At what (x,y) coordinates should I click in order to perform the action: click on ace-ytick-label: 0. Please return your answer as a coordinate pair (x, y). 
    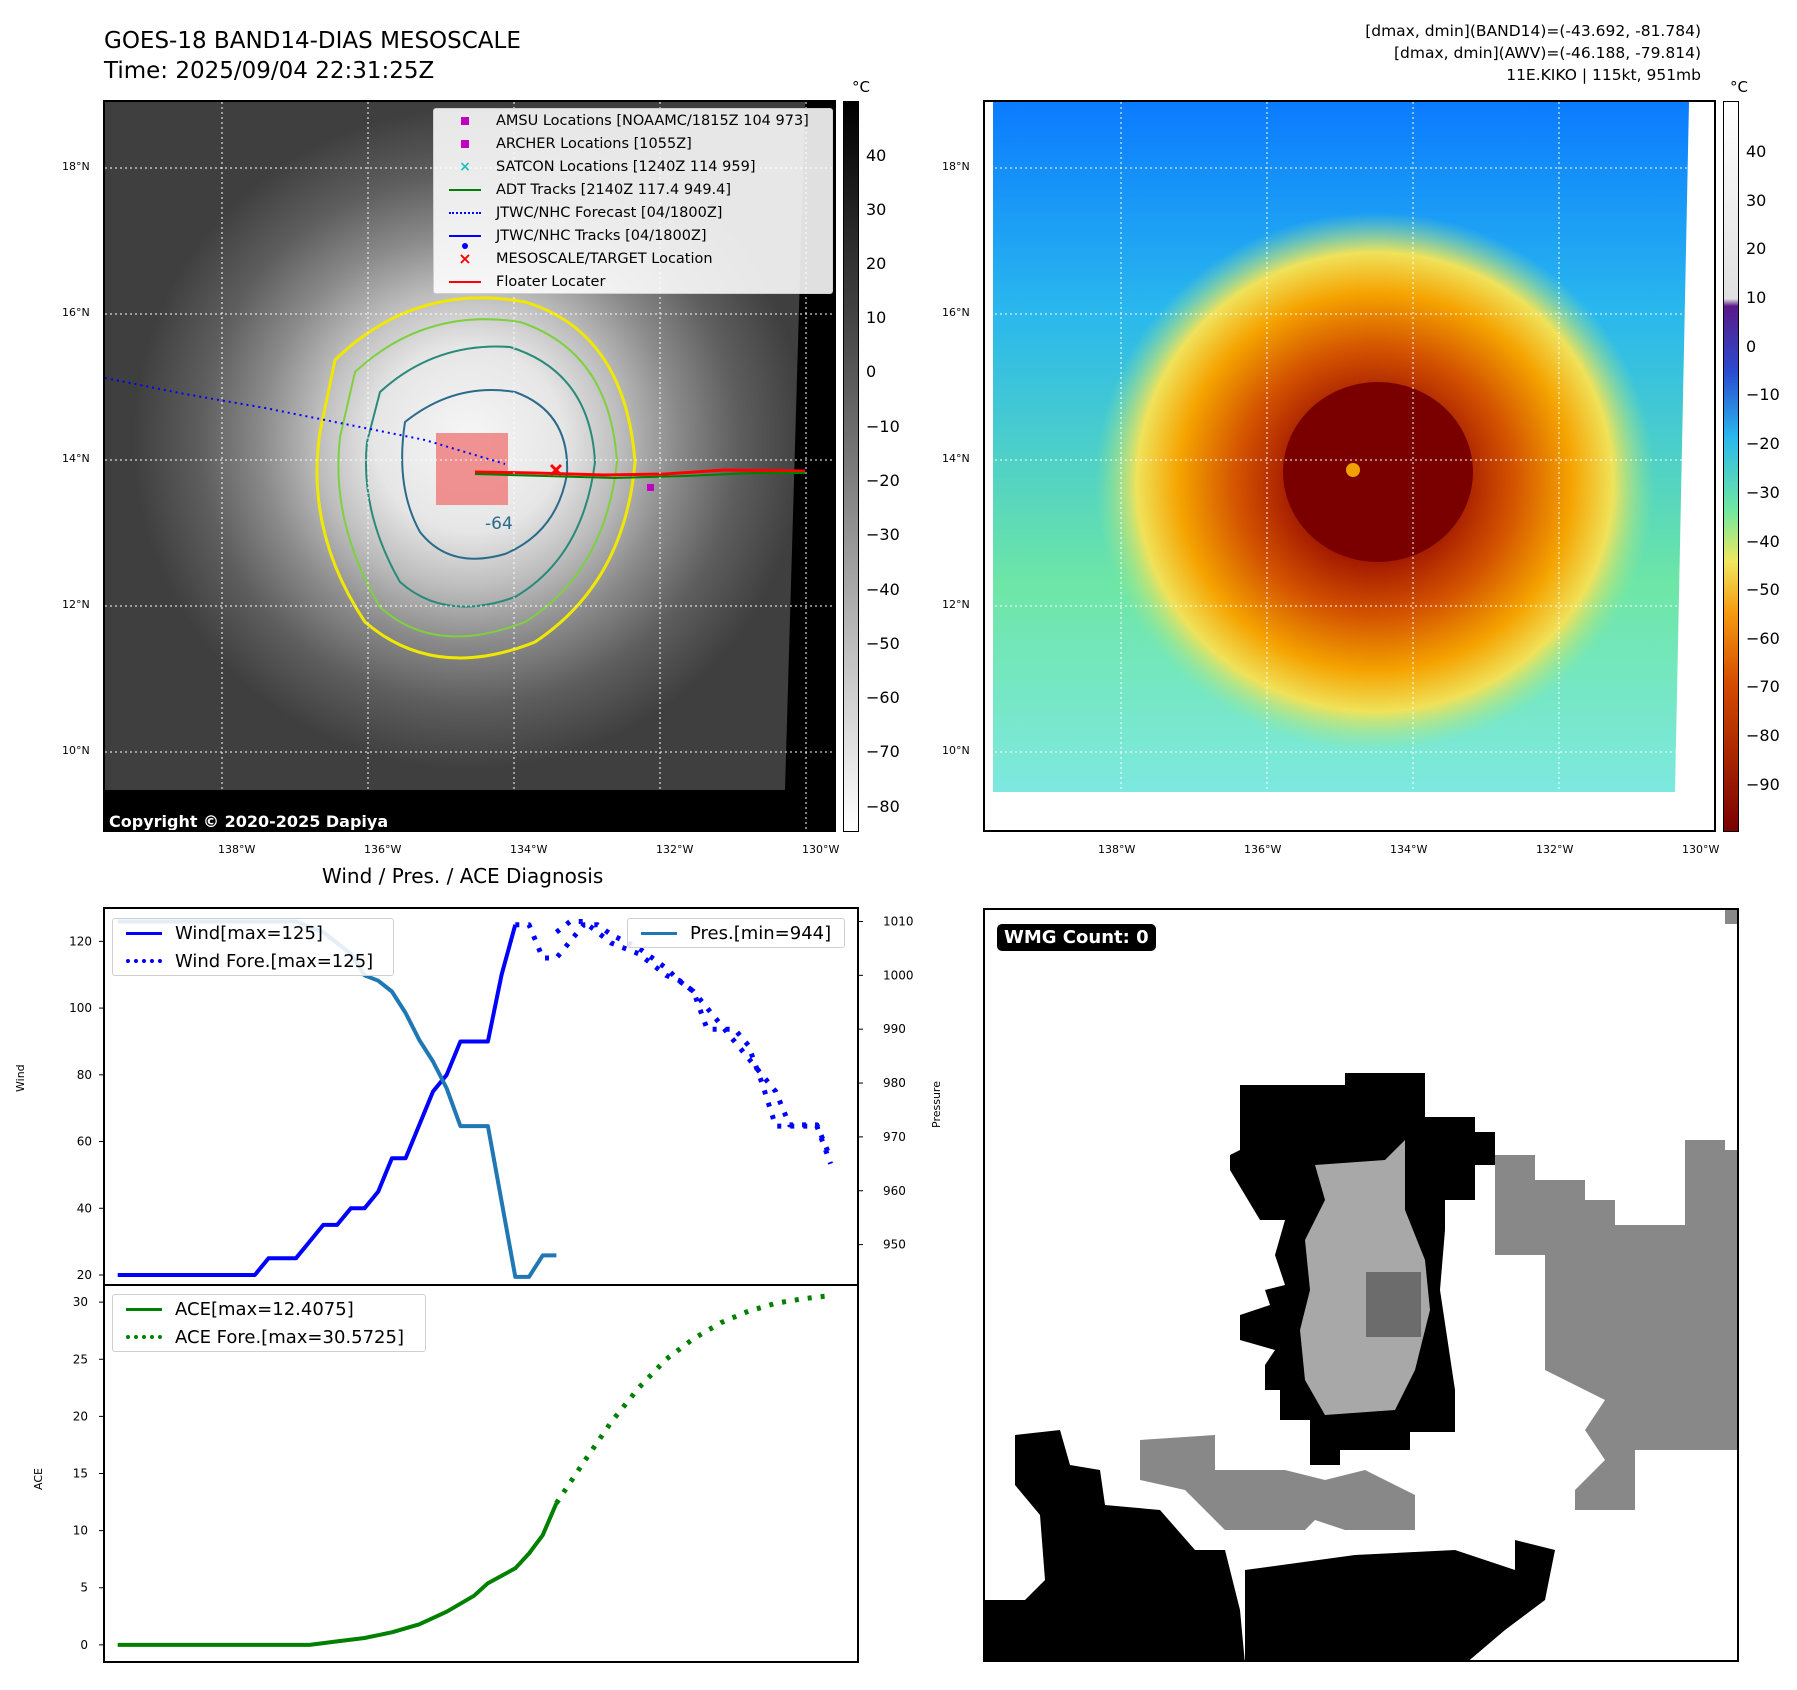
    Looking at the image, I should click on (84, 1645).